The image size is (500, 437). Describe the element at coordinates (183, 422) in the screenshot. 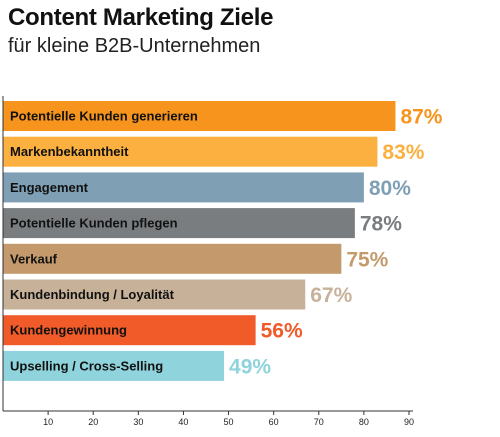

I see `x-tick-label: 40` at that location.